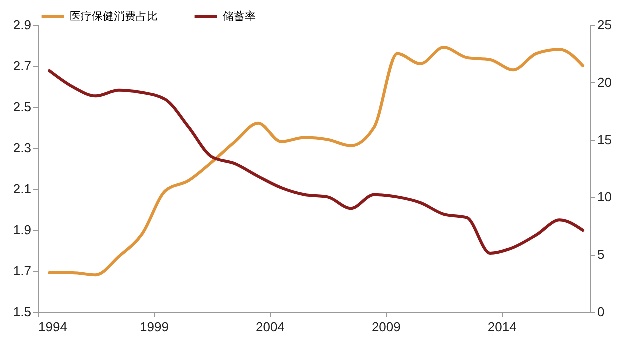 This screenshot has height=346, width=630. Describe the element at coordinates (53, 327) in the screenshot. I see `x-tick-label: 1994` at that location.